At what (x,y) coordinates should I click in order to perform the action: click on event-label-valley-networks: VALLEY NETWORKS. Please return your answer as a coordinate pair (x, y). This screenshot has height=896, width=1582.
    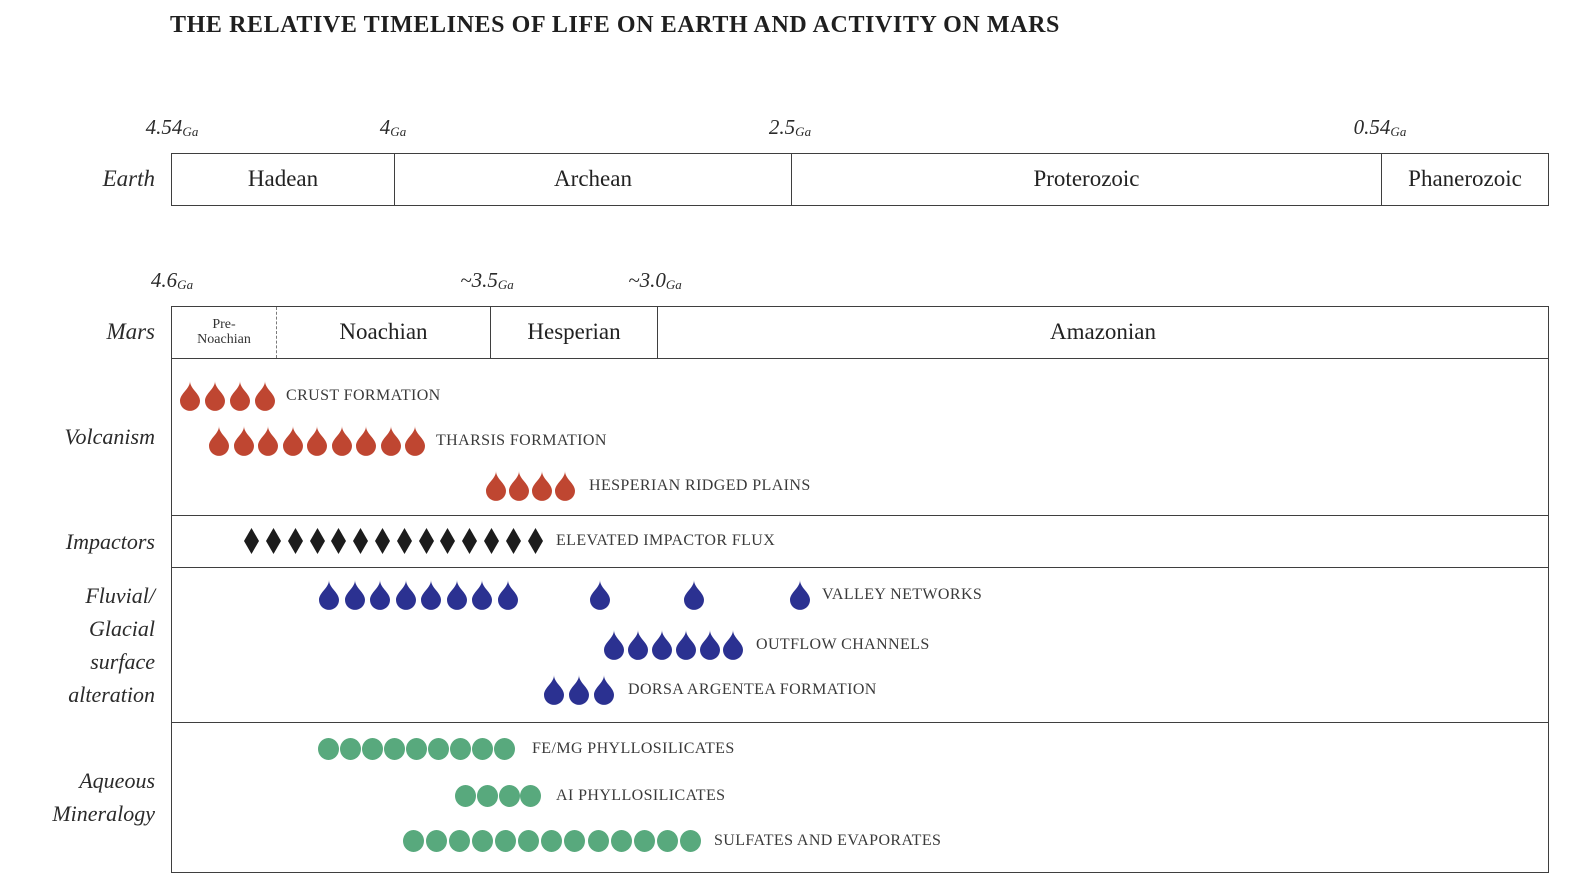
    Looking at the image, I should click on (902, 594).